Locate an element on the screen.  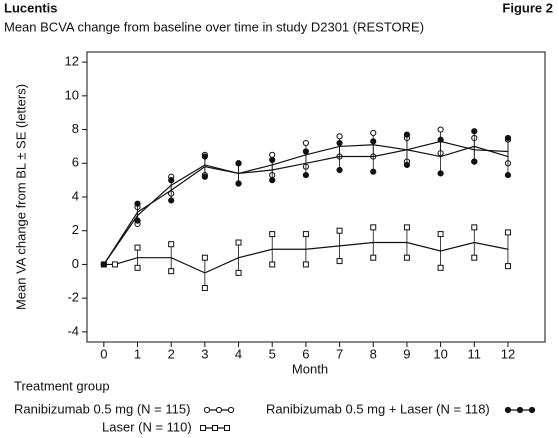
y-tick-label: -4 is located at coordinates (73, 330).